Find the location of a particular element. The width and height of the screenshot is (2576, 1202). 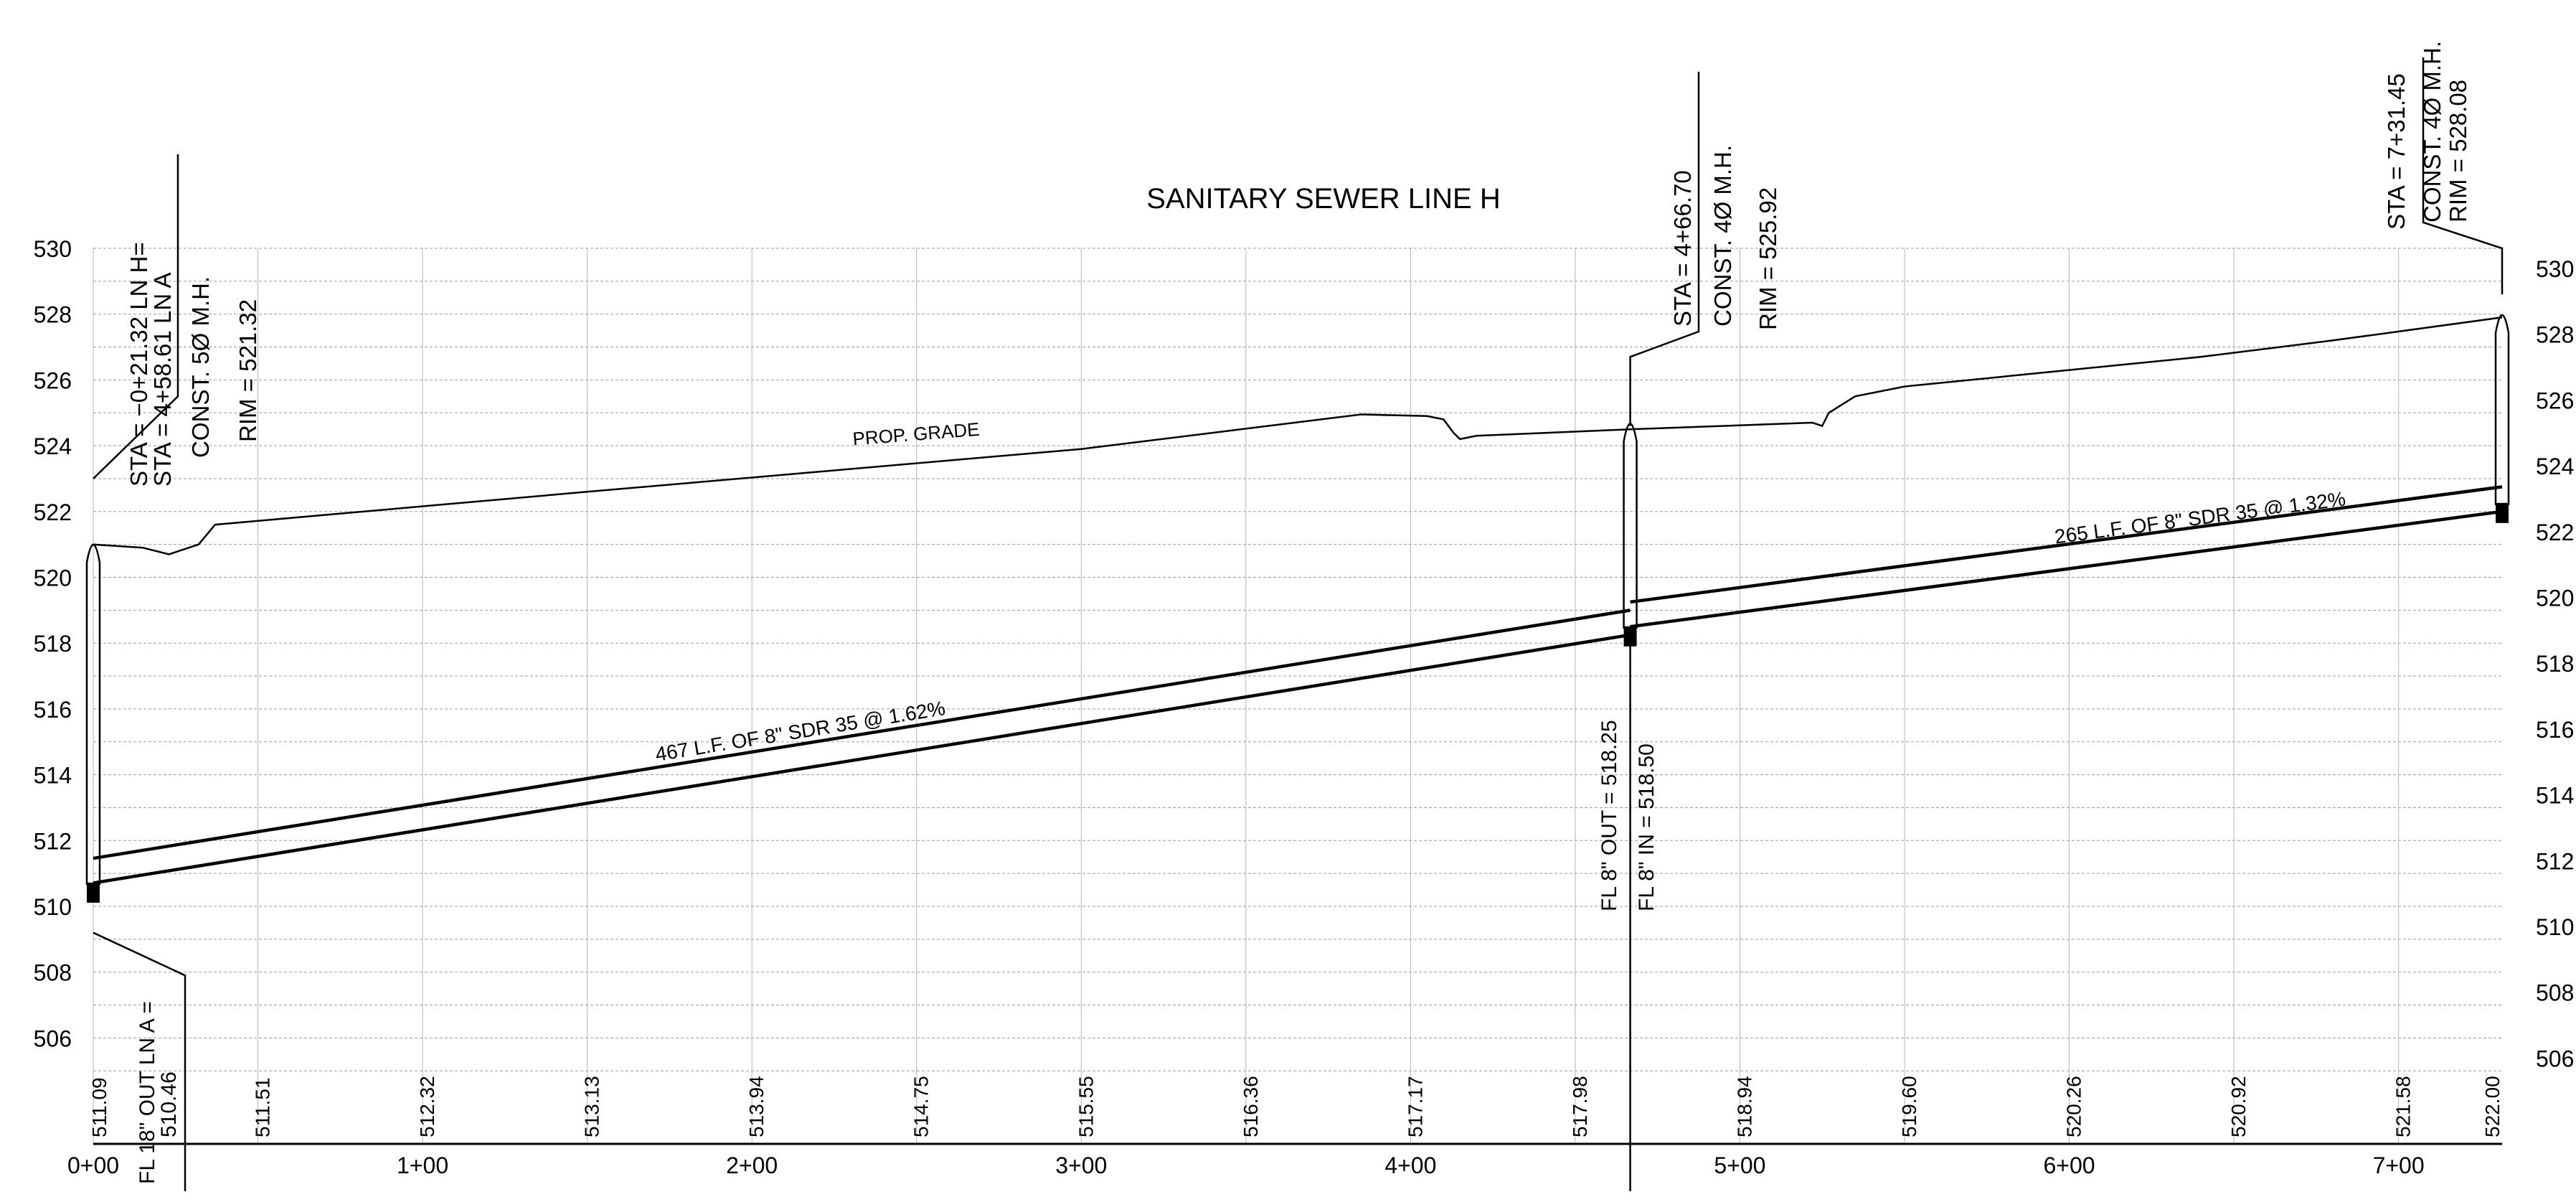

station-axis: 0+00 1+00 2+00 3+00 4+00 5+00 6+00 7+00 is located at coordinates (1246, 1165).